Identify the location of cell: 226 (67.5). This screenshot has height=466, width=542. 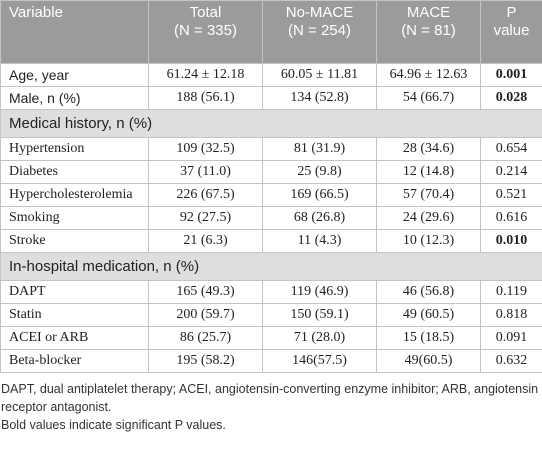
(205, 195).